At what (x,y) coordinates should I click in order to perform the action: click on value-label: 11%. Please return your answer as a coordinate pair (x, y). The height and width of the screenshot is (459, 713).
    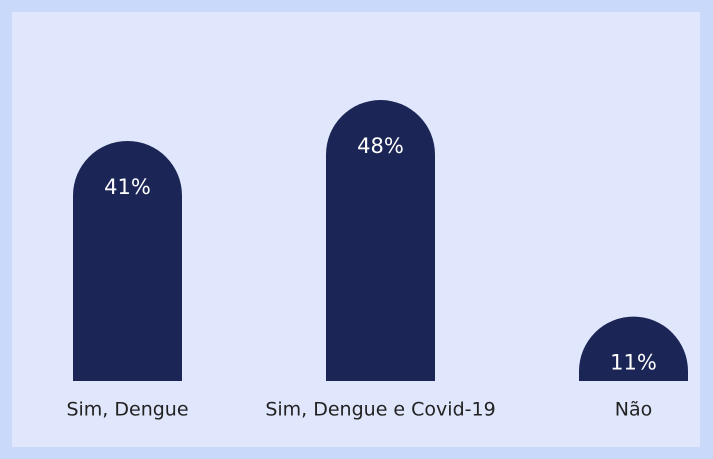
    Looking at the image, I should click on (633, 363).